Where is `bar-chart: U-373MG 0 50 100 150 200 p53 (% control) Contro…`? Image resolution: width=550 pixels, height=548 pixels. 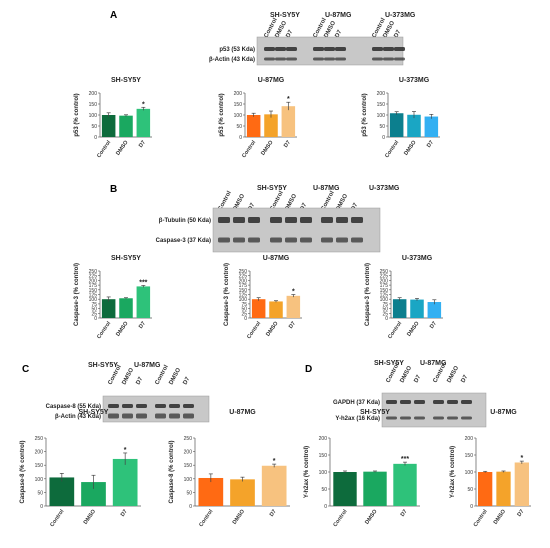 bar-chart: U-373MG 0 50 100 150 200 p53 (% control) Contro… is located at coordinates (401, 118).